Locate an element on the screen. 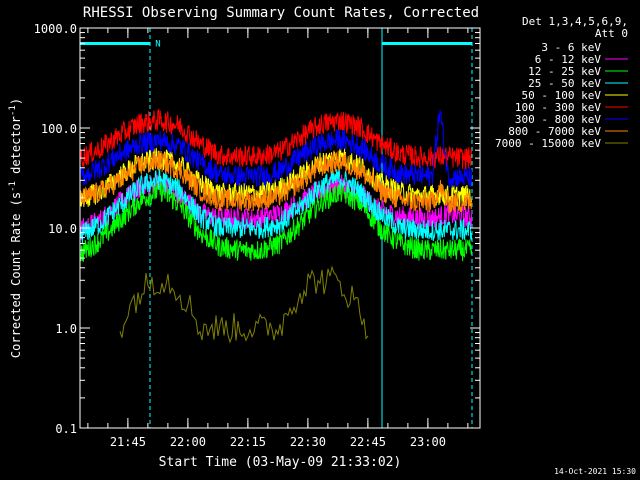  x-tick-label: 23:00 is located at coordinates (428, 442).